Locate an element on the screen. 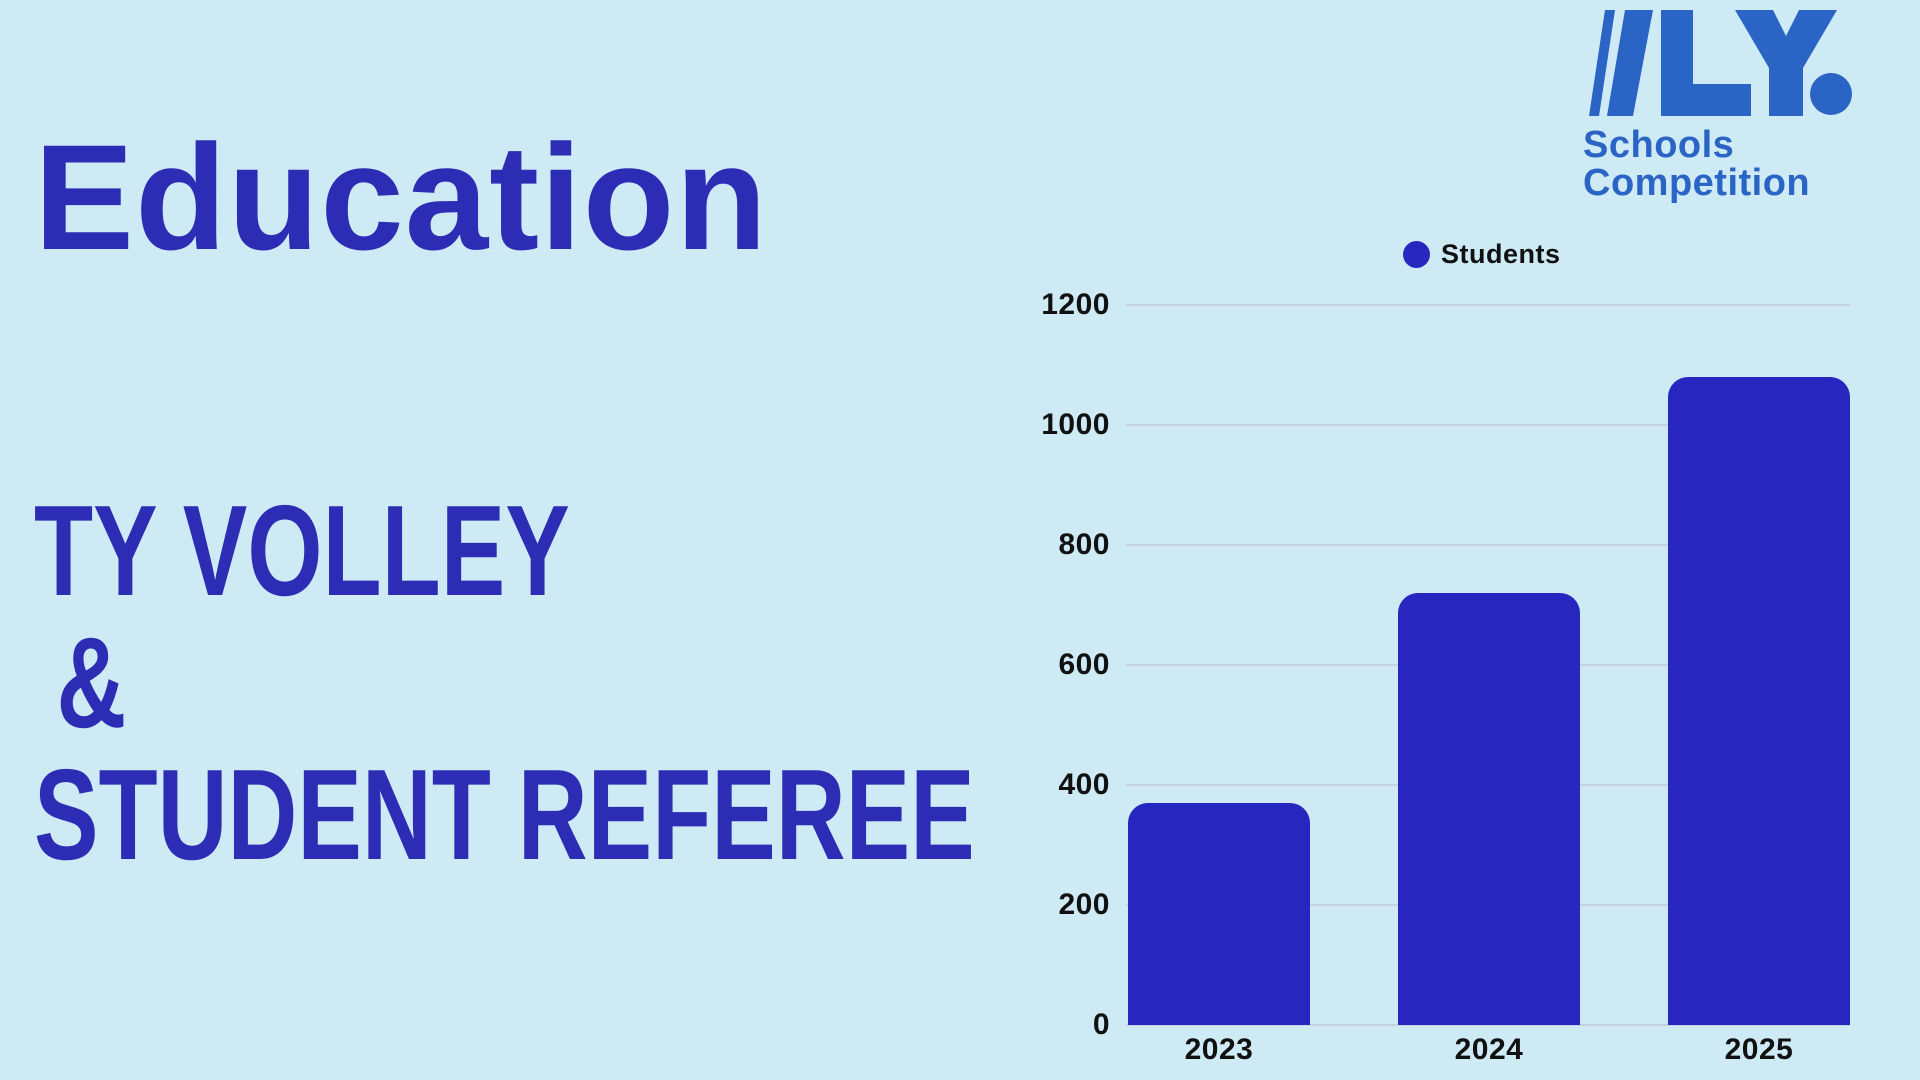  bar-2023 is located at coordinates (1219, 914).